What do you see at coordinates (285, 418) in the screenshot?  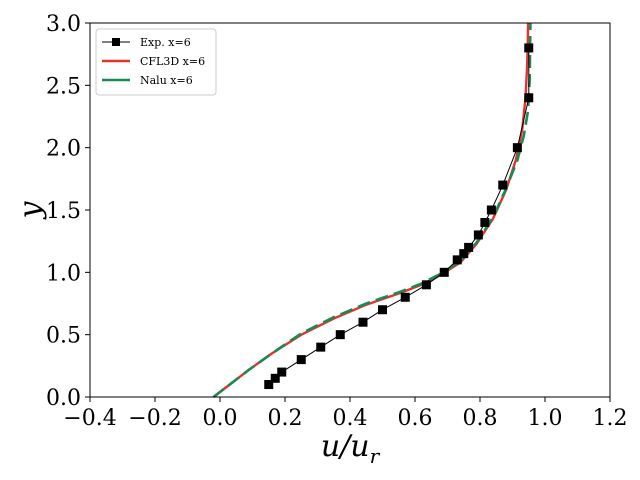 I see `x-tick-label: 0.2` at bounding box center [285, 418].